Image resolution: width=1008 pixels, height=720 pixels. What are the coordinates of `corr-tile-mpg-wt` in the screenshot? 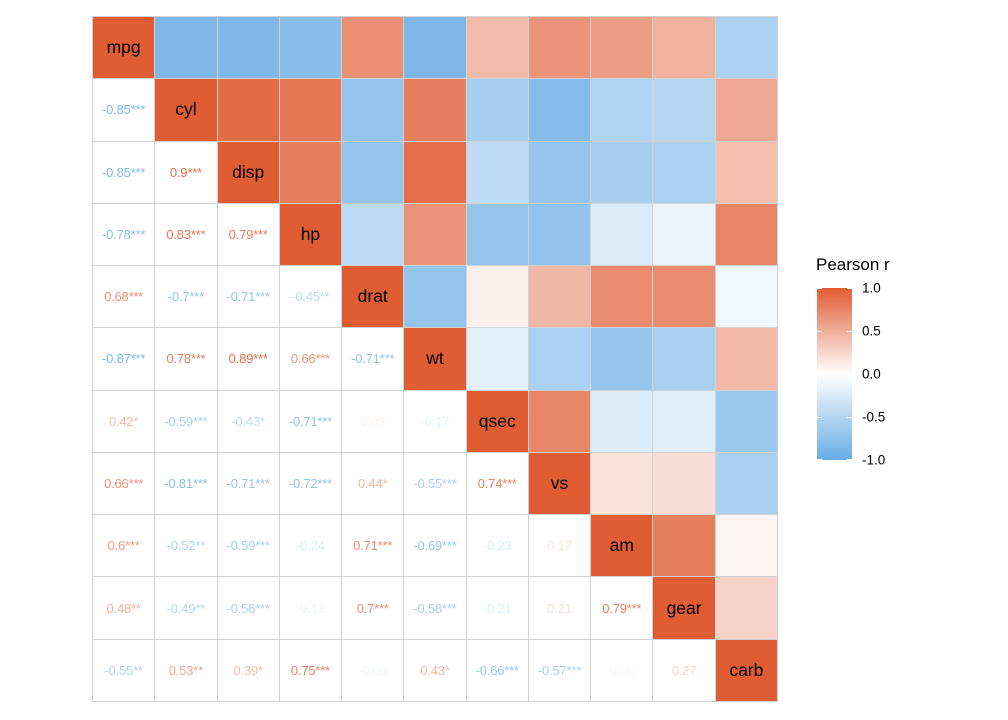 It's located at (435, 48).